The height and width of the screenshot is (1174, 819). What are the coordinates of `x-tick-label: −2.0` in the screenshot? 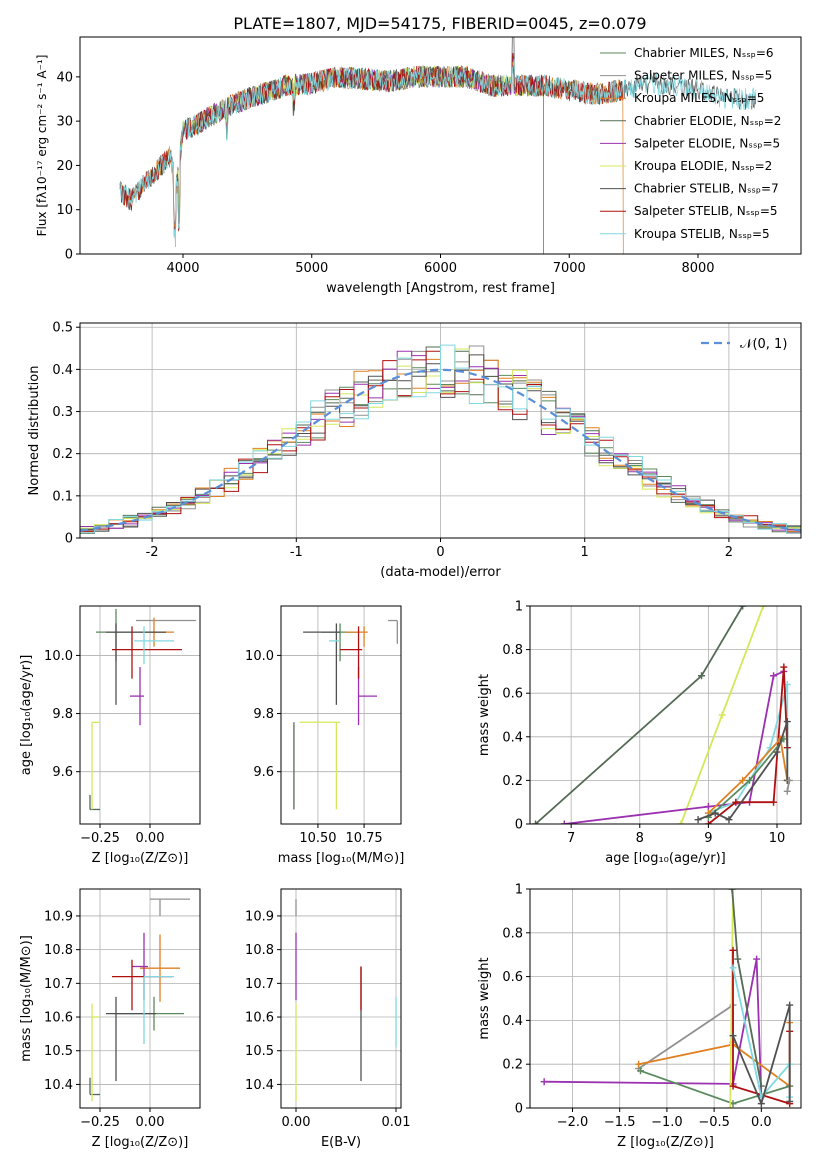 It's located at (573, 1122).